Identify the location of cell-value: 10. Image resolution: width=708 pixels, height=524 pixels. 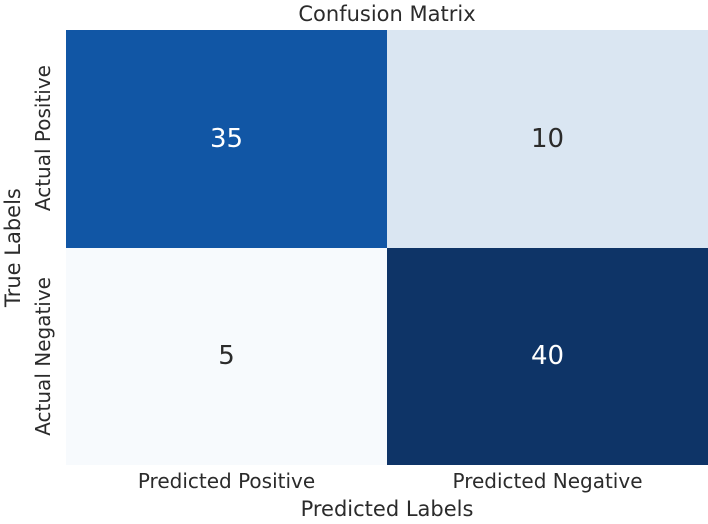
(547, 138).